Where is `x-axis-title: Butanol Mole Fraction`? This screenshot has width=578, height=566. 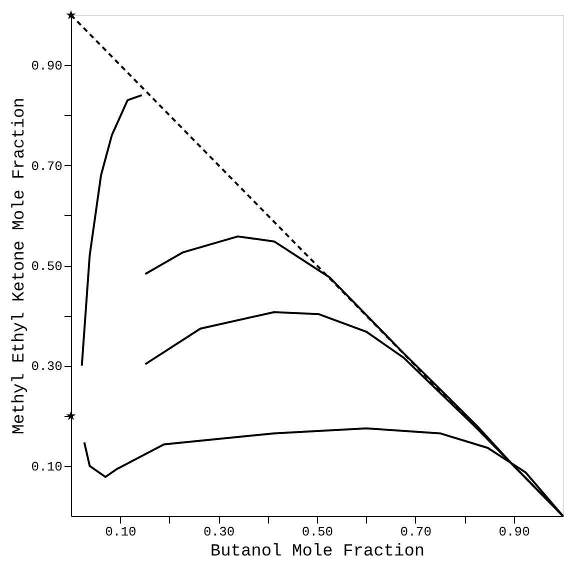
x-axis-title: Butanol Mole Fraction is located at coordinates (317, 552).